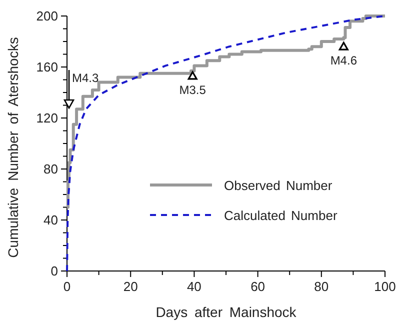  What do you see at coordinates (344, 61) in the screenshot?
I see `annotation: M4.6` at bounding box center [344, 61].